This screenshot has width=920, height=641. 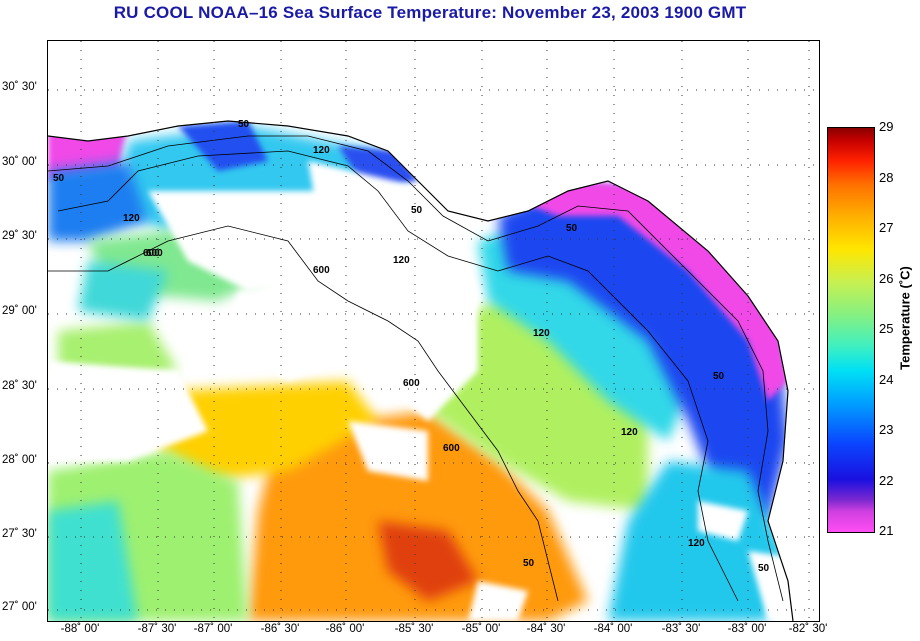 I want to click on longitude-label: -86˚ 30', so click(x=280, y=629).